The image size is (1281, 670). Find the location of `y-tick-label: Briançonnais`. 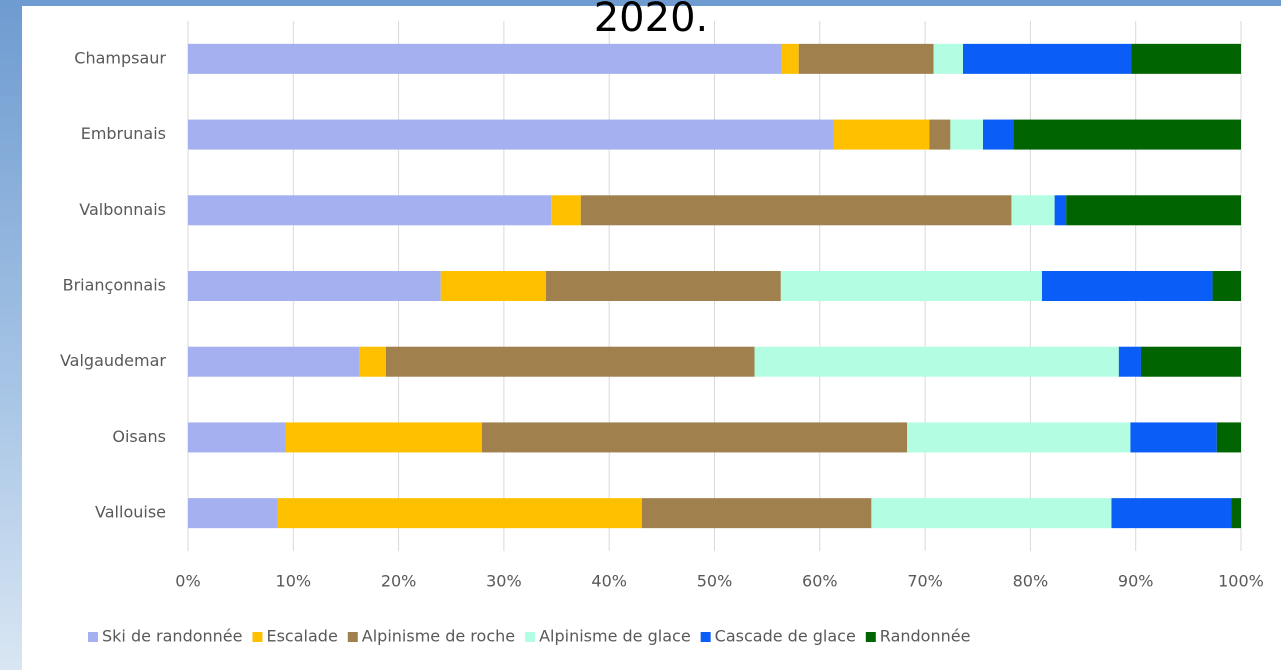

y-tick-label: Briançonnais is located at coordinates (114, 285).